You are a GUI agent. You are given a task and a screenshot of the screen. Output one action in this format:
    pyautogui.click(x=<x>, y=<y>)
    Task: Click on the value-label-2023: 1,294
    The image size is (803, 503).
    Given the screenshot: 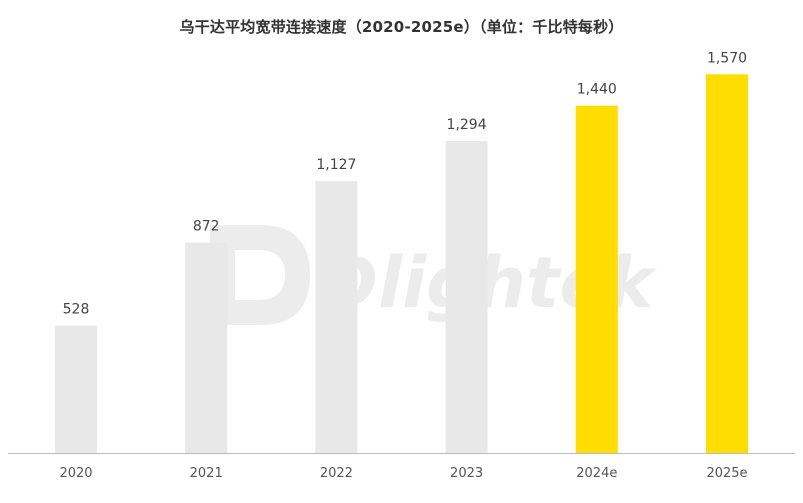 What is the action you would take?
    pyautogui.click(x=467, y=125)
    